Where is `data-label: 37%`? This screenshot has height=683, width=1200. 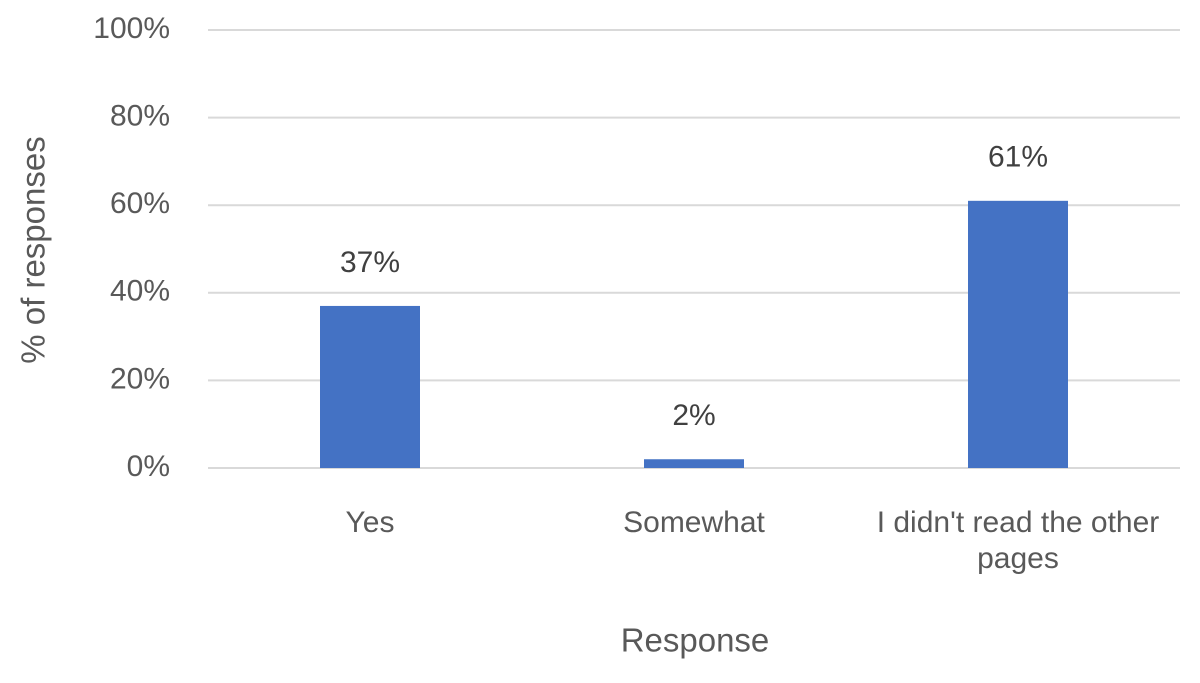
data-label: 37% is located at coordinates (370, 262).